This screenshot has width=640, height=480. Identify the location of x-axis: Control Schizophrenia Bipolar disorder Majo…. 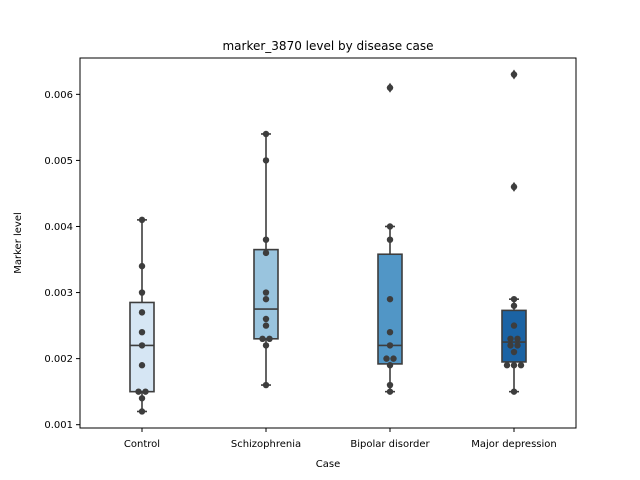
(340, 439).